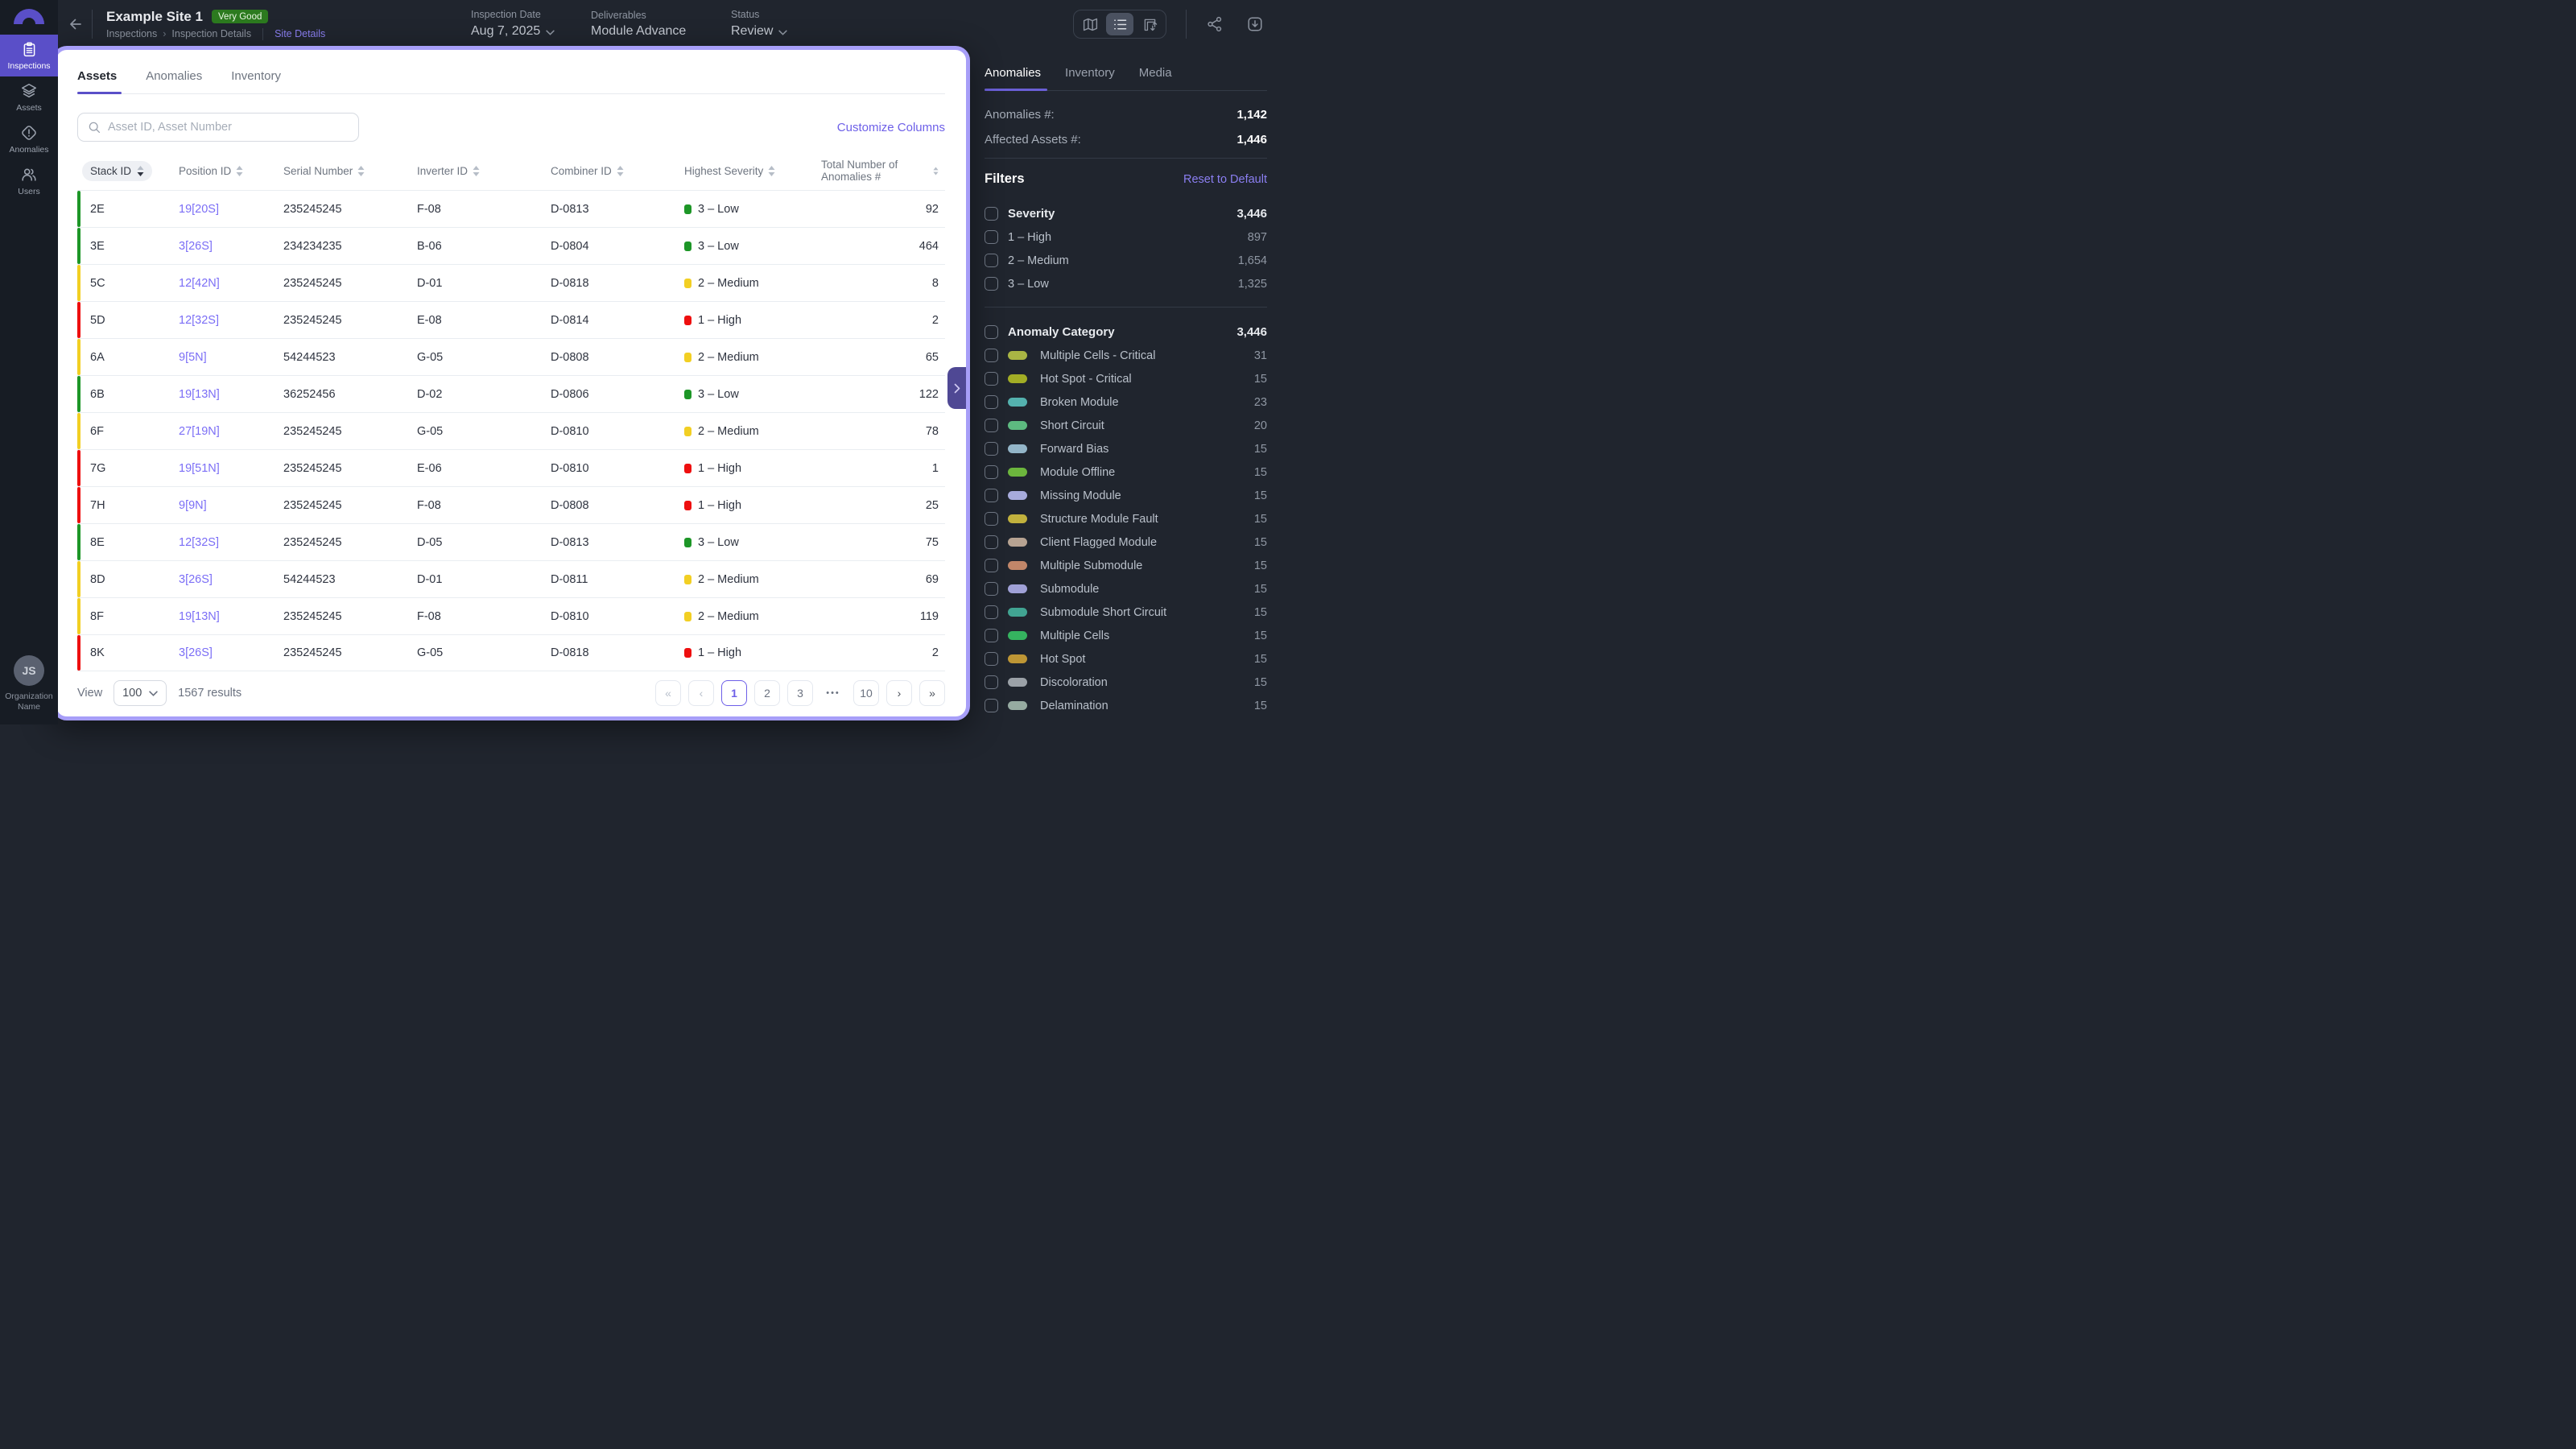  What do you see at coordinates (687, 357) in the screenshot?
I see `severity-dot-icon` at bounding box center [687, 357].